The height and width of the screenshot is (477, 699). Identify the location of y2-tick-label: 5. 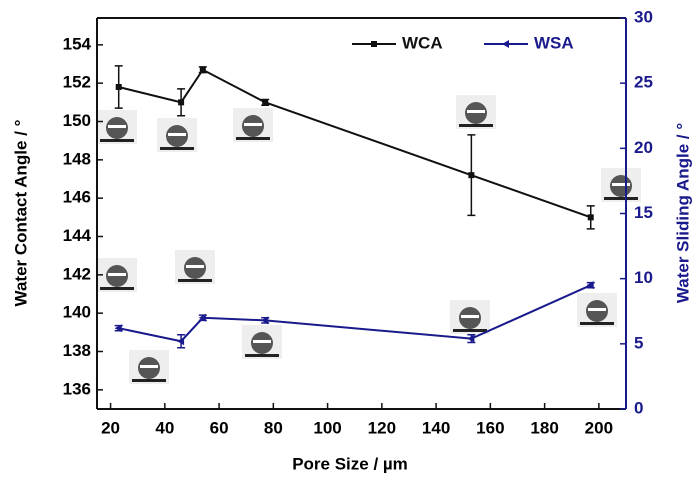
(638, 342).